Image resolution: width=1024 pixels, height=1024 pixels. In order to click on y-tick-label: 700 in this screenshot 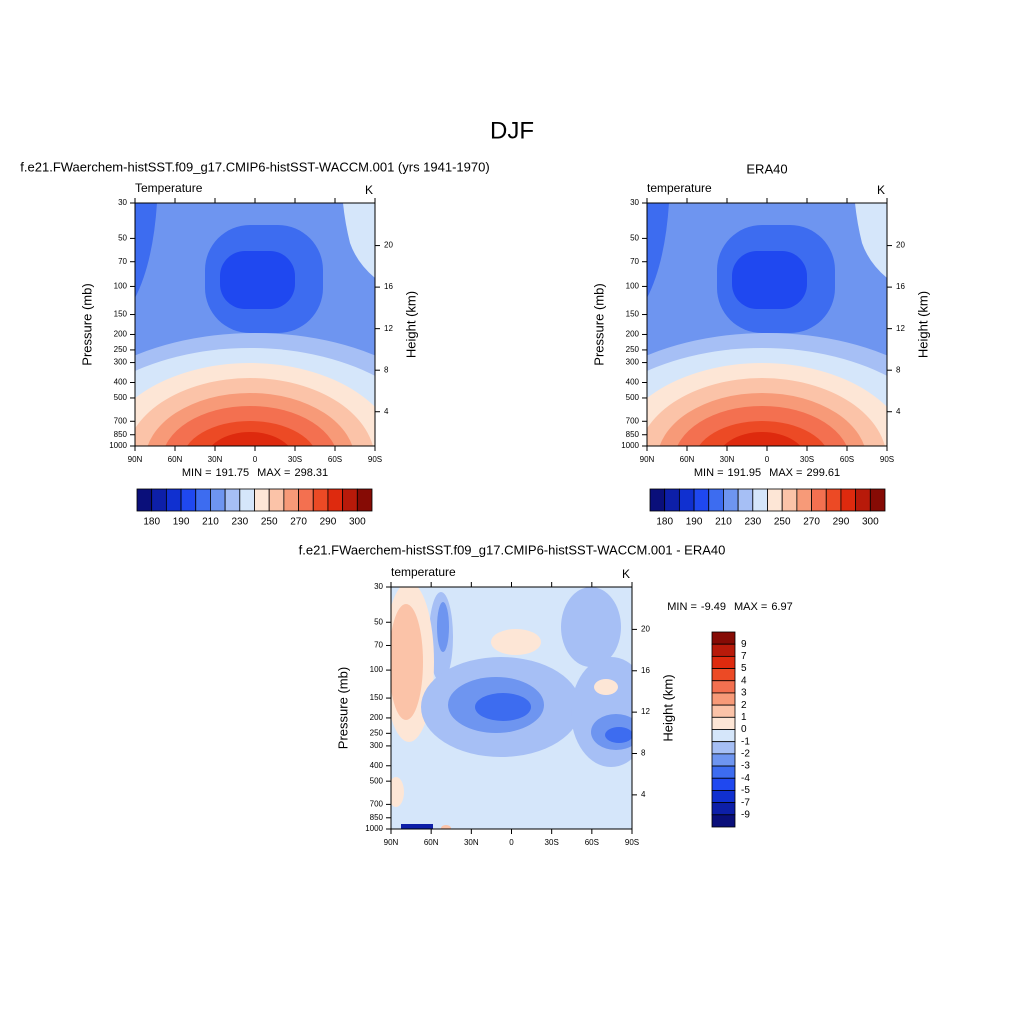, I will do `click(121, 420)`.